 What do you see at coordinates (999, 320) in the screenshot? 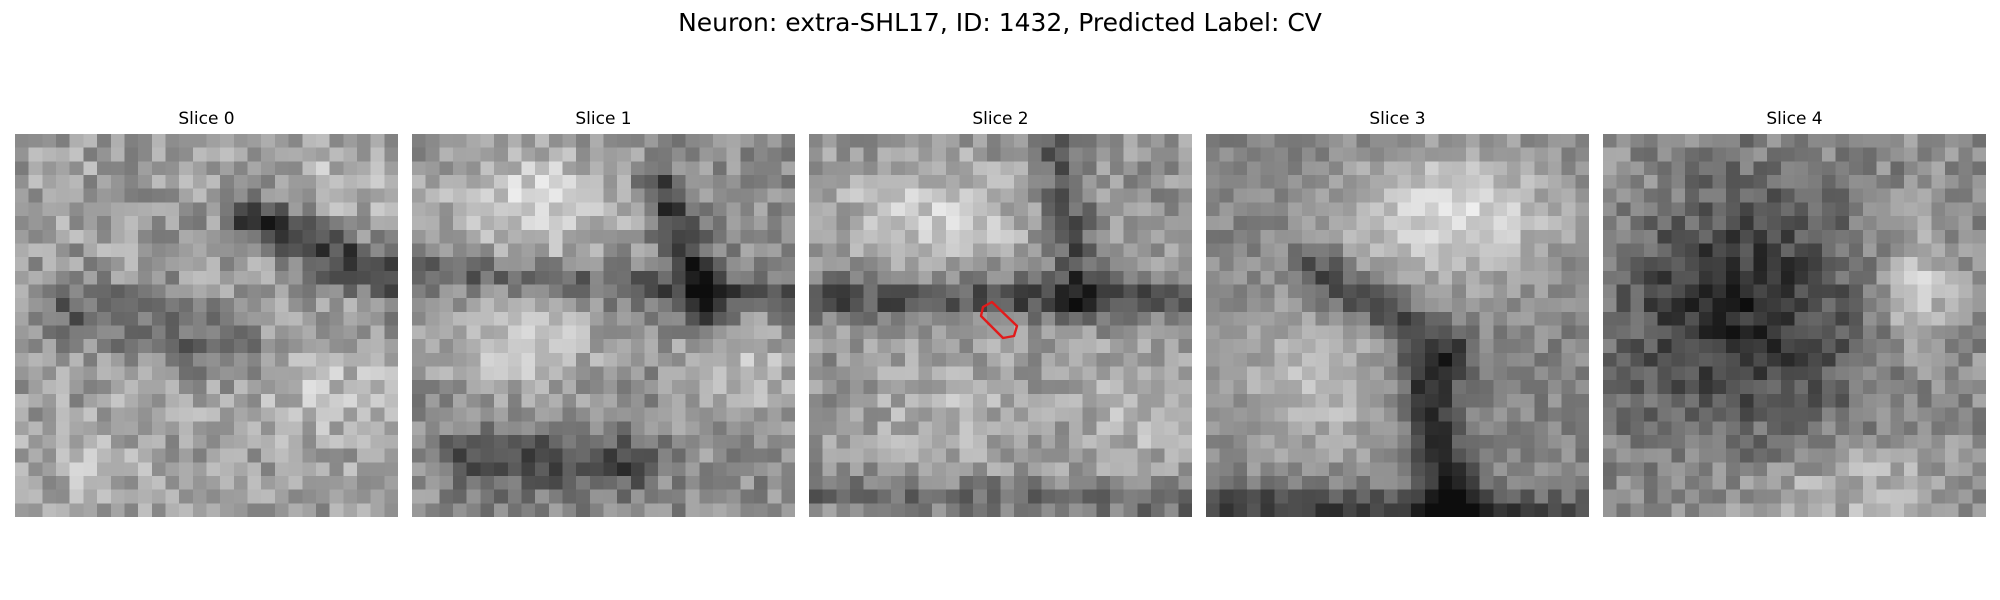
I see `segmentation-outline` at bounding box center [999, 320].